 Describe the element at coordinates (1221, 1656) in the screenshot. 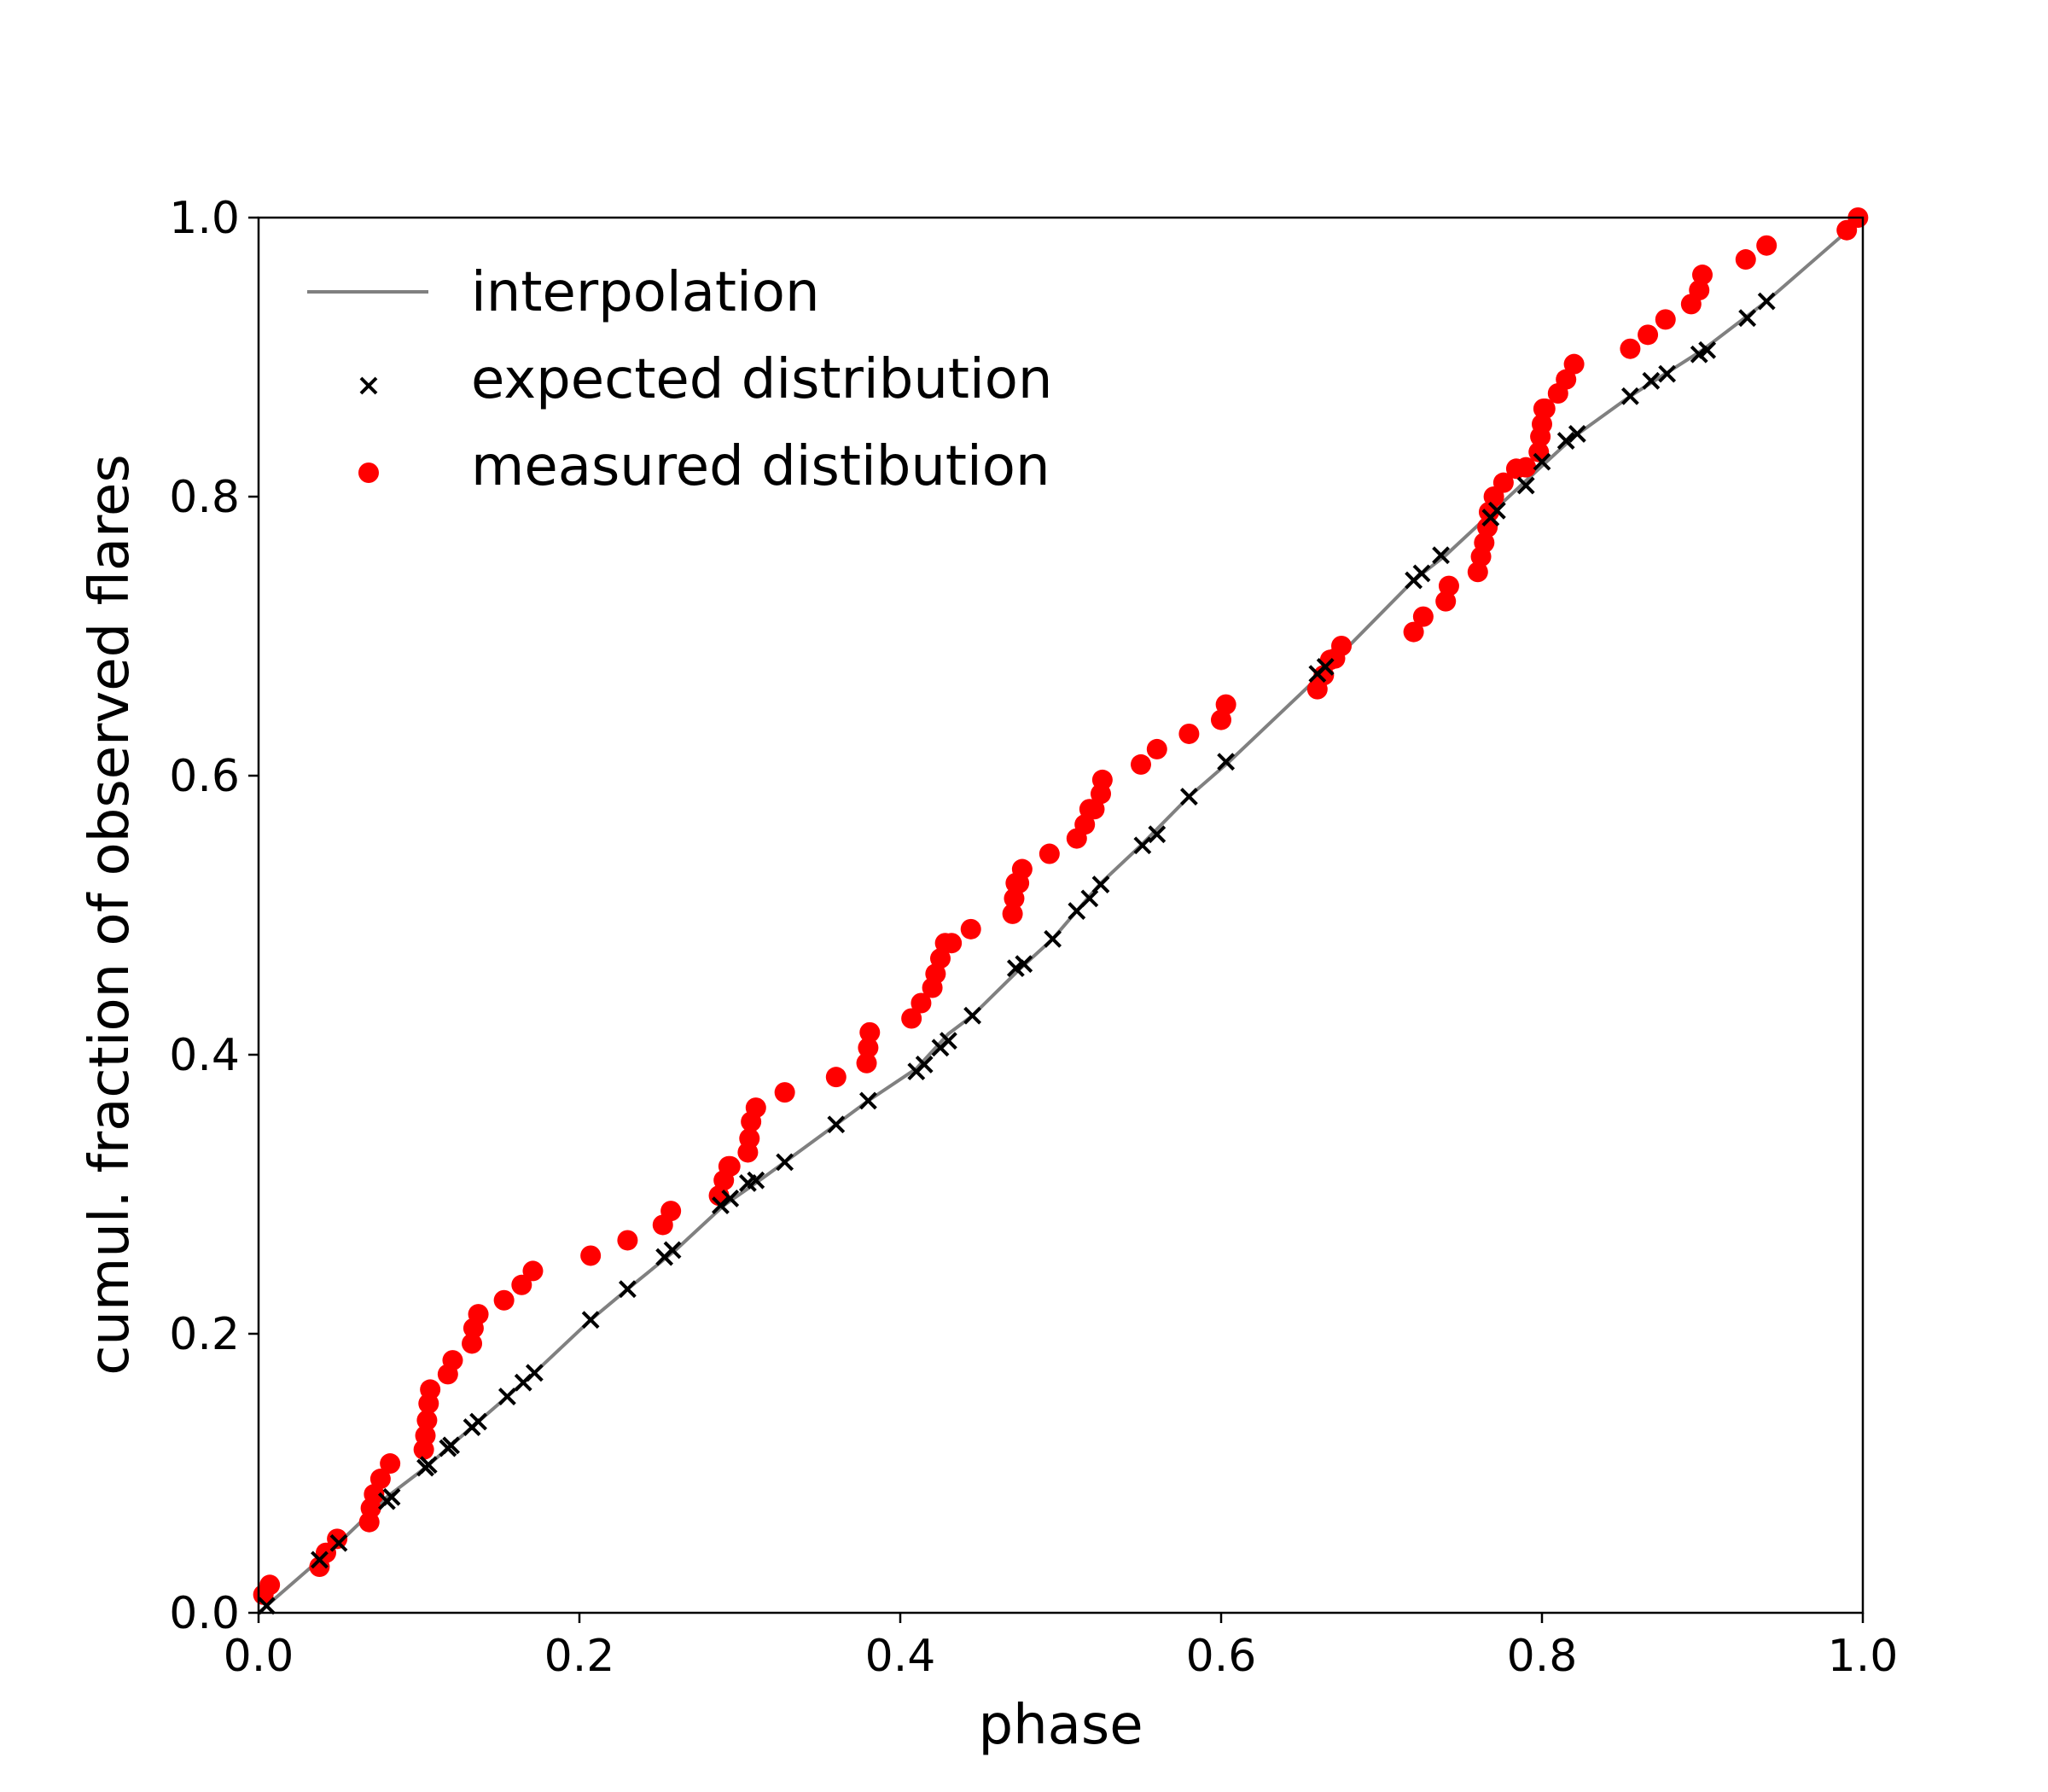

I see `x-tick-label: 0.6` at that location.